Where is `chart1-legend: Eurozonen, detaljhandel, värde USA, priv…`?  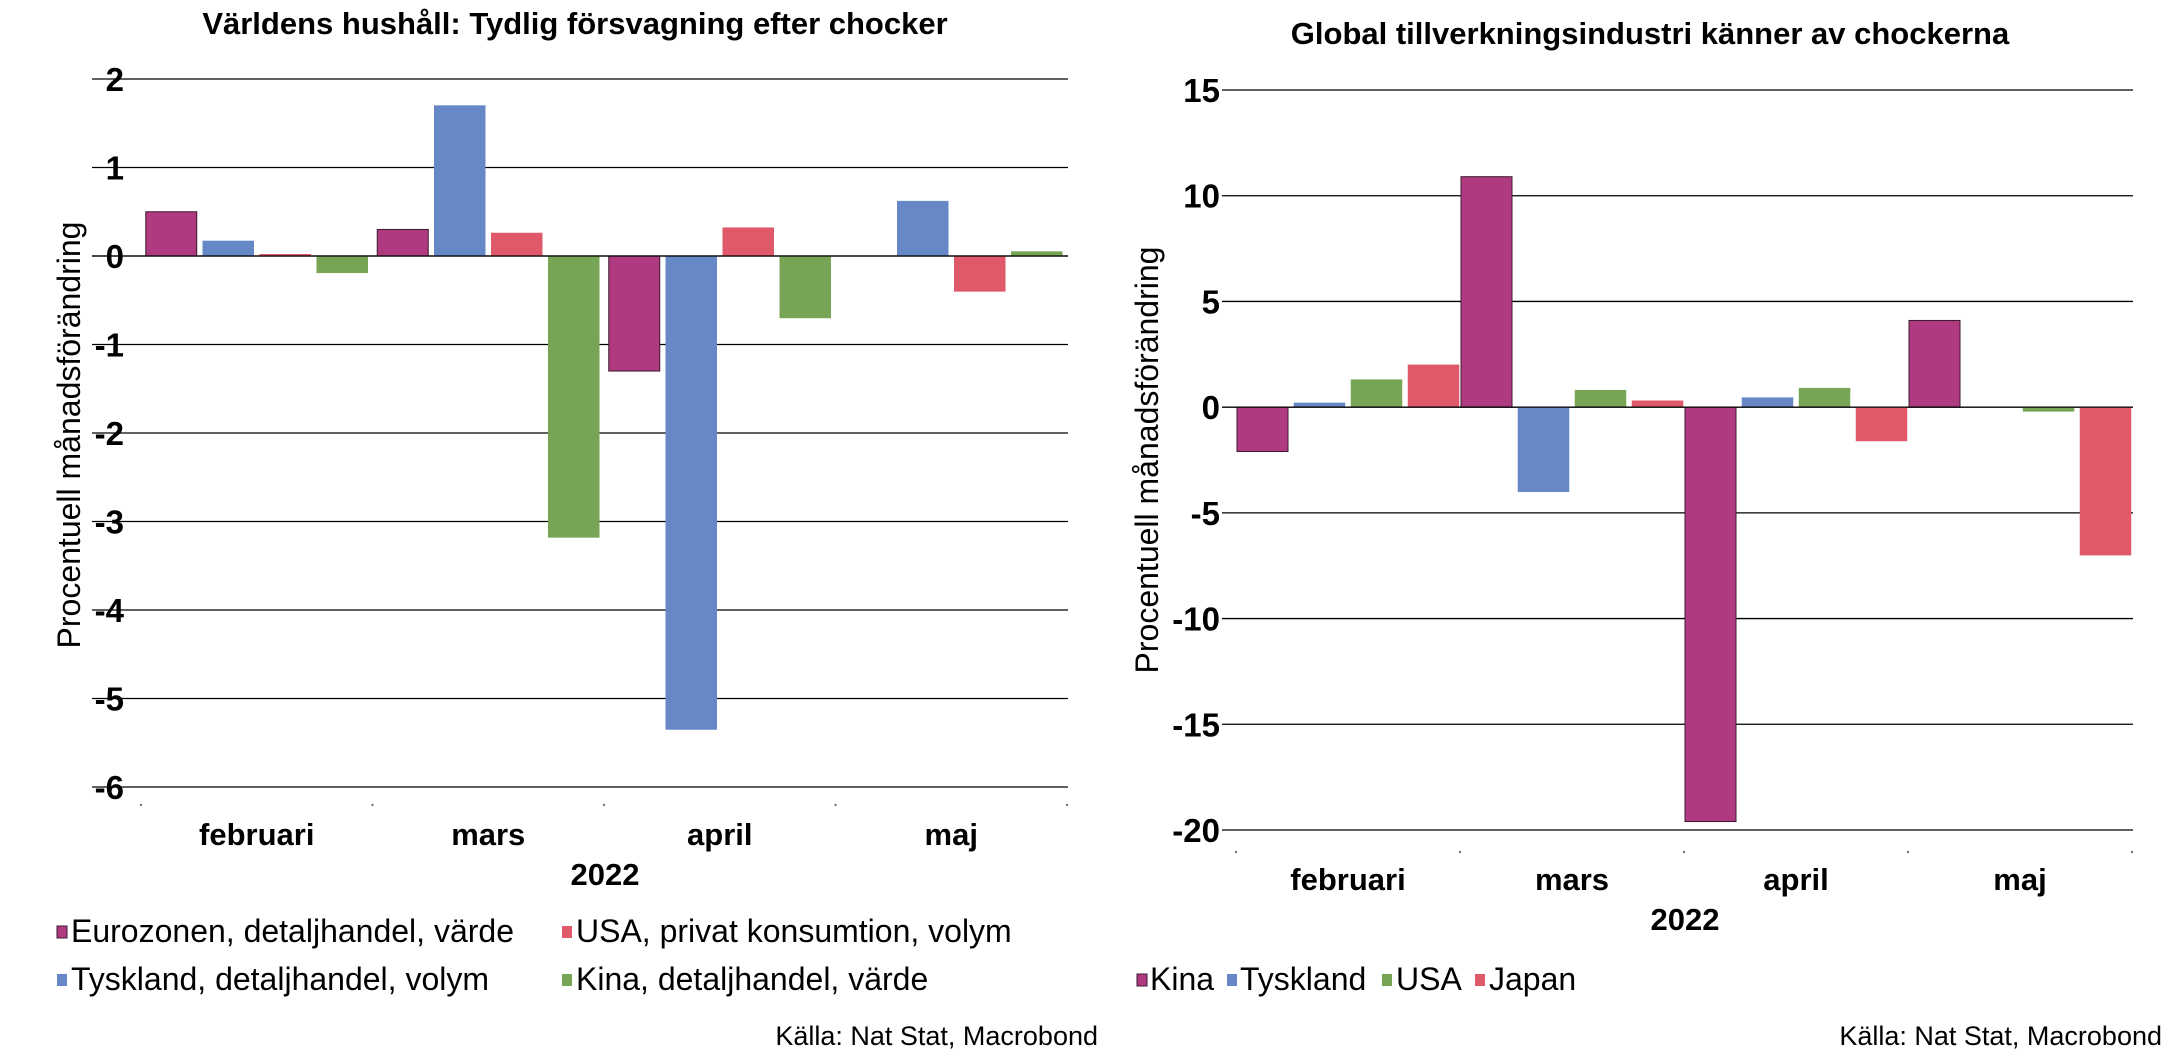 chart1-legend: Eurozonen, detaljhandel, värde USA, priv… is located at coordinates (534, 955).